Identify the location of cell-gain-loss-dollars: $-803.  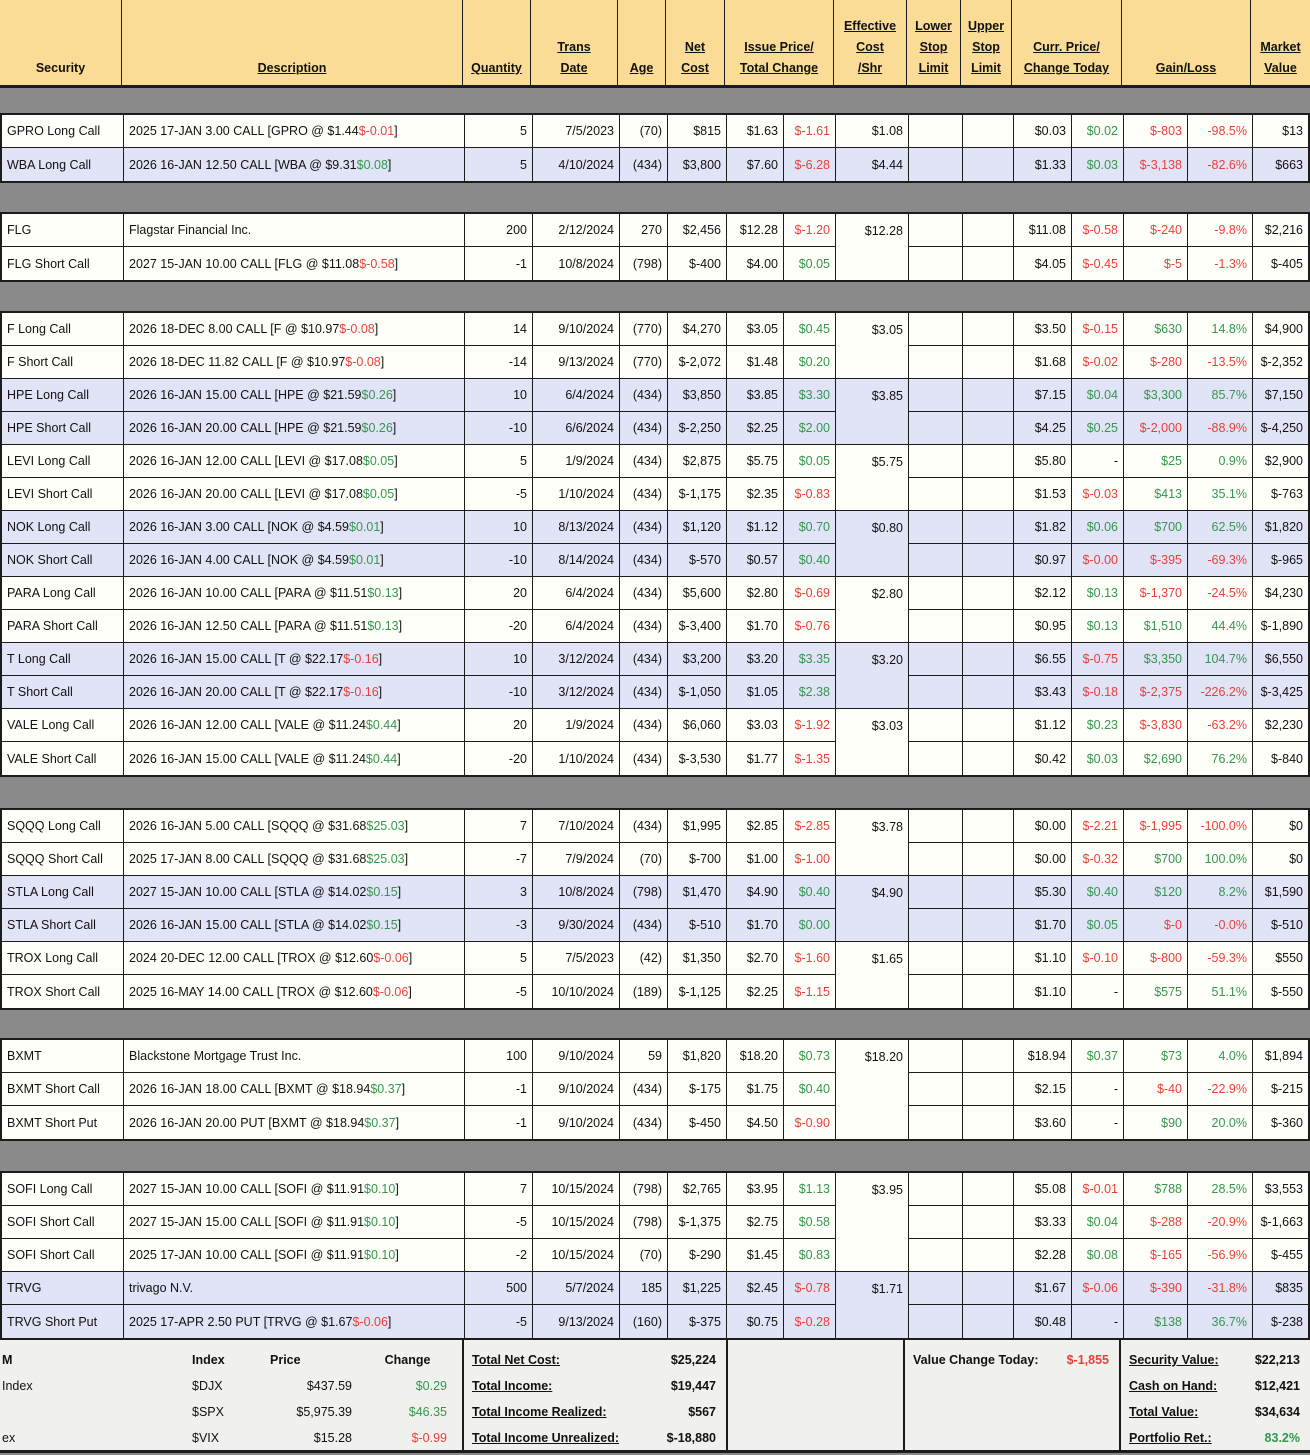
(1156, 131).